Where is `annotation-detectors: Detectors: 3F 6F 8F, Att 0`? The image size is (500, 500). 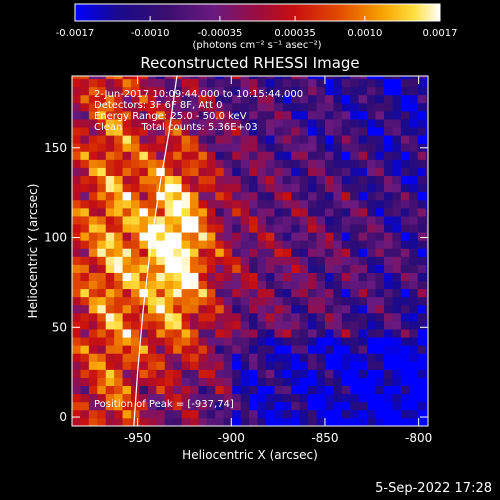 annotation-detectors: Detectors: 3F 6F 8F, Att 0 is located at coordinates (158, 105).